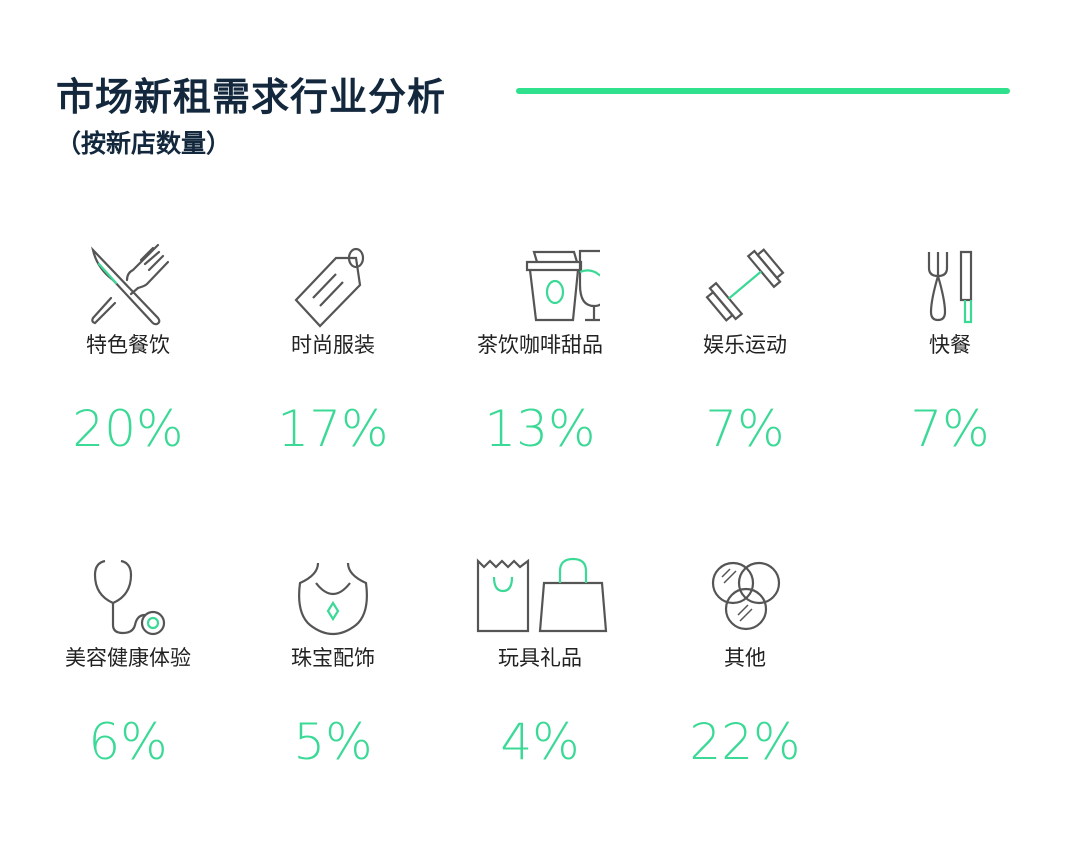  I want to click on fork-cleaver-icon, so click(950, 287).